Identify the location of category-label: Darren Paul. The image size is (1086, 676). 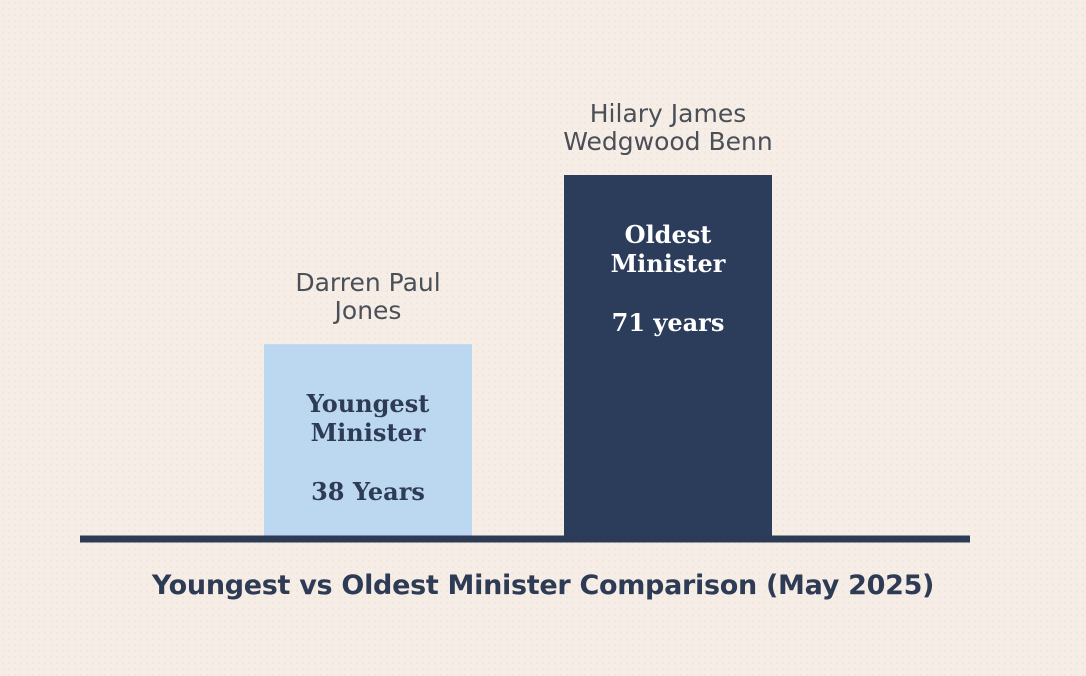
(367, 282).